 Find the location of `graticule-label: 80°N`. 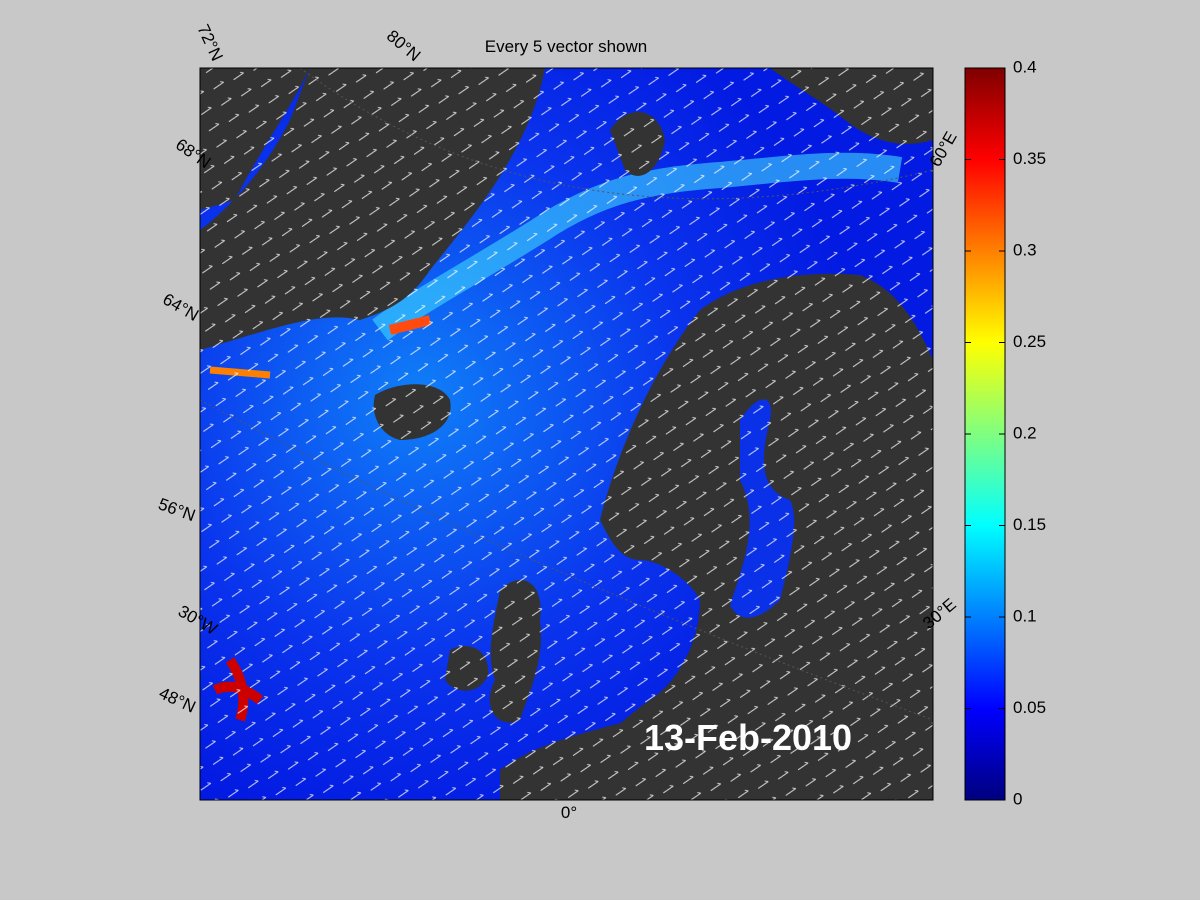

graticule-label: 80°N is located at coordinates (403, 45).